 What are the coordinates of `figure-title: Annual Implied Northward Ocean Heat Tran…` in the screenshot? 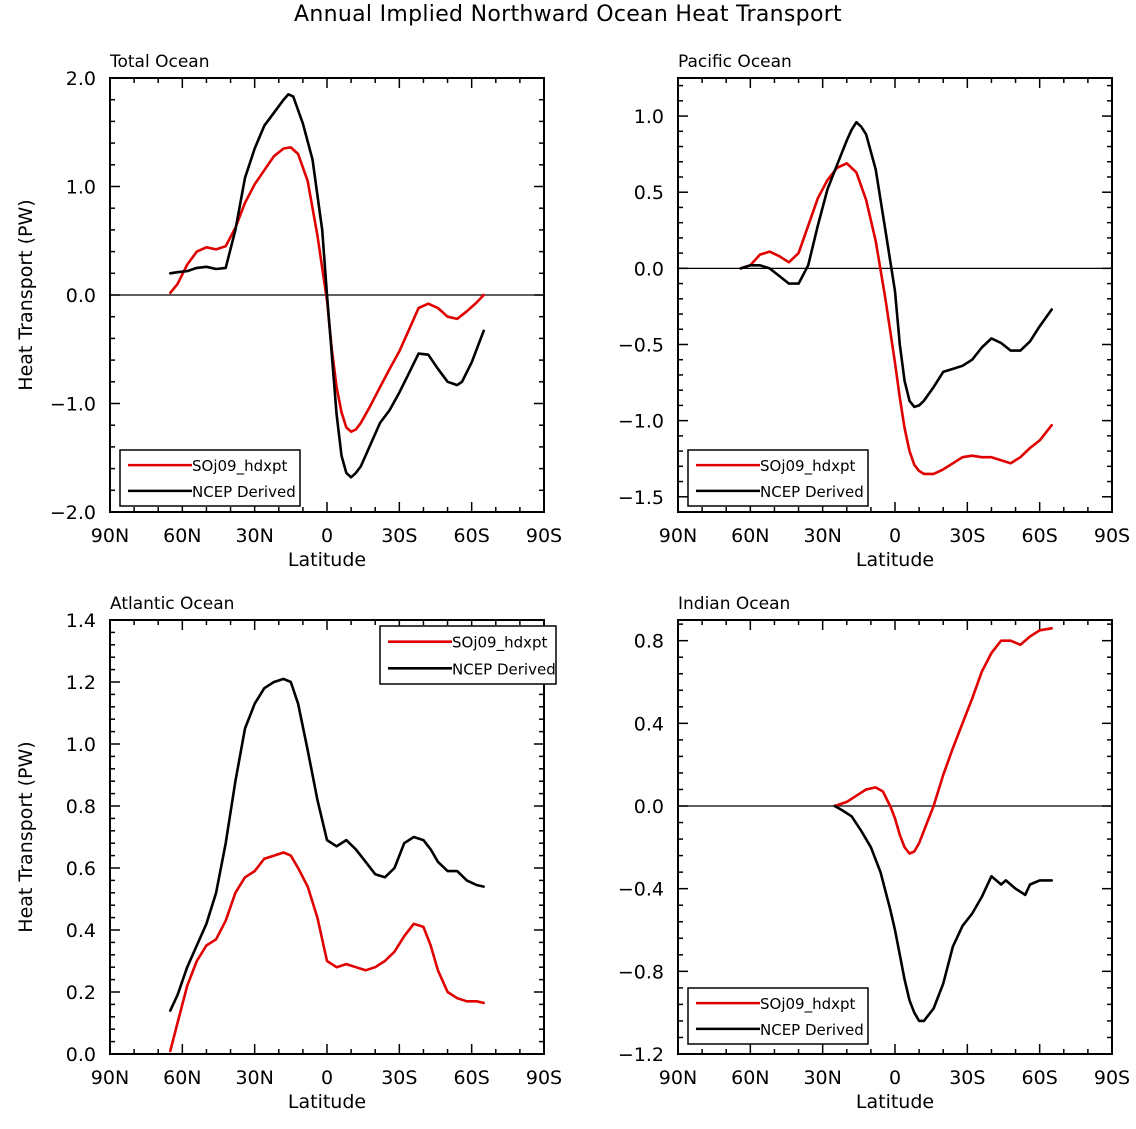 It's located at (568, 14).